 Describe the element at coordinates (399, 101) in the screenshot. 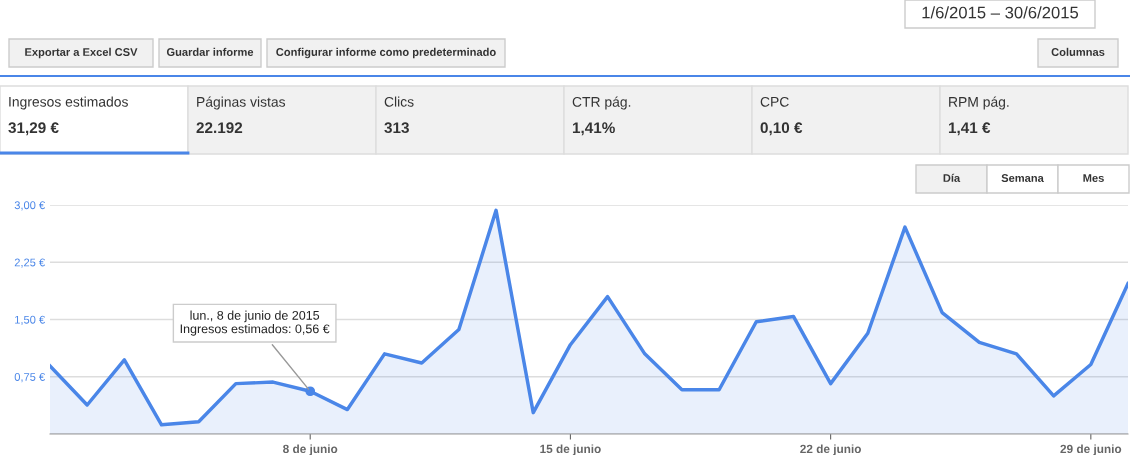

I see `text: Clics` at that location.